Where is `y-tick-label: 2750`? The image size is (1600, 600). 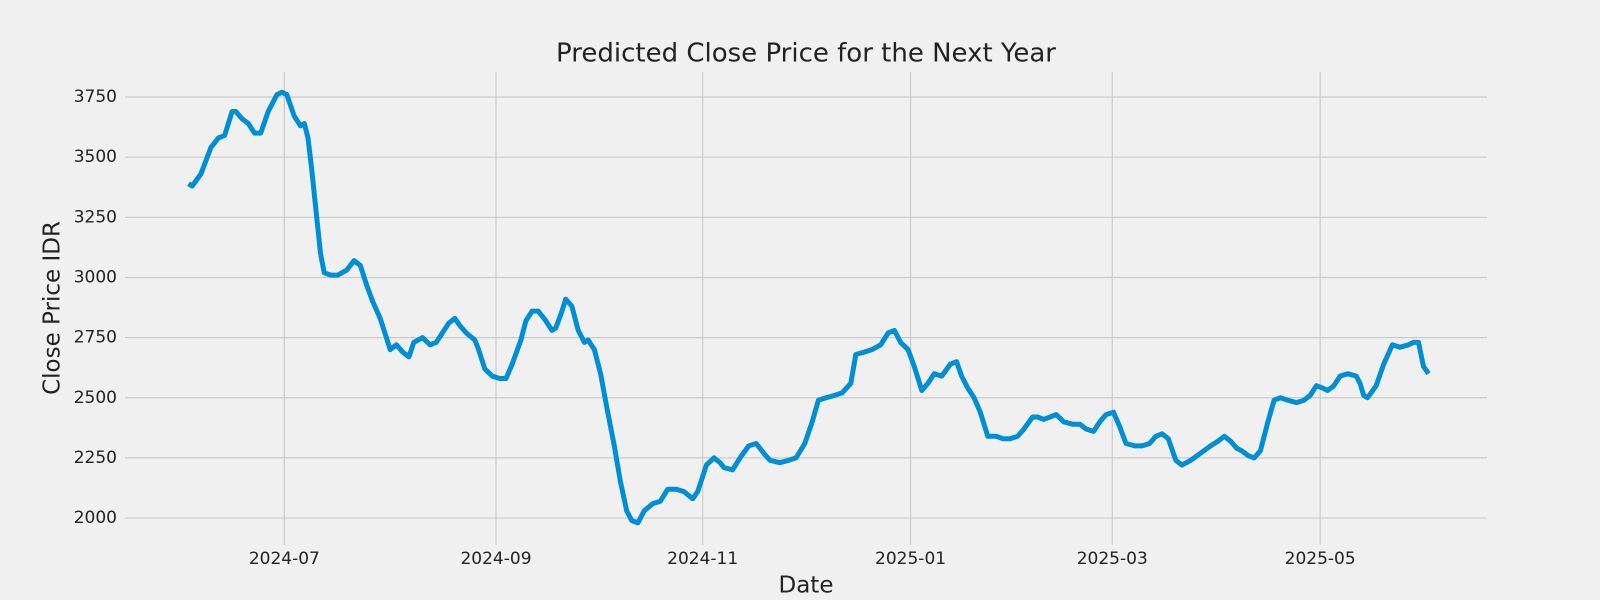
y-tick-label: 2750 is located at coordinates (95, 338).